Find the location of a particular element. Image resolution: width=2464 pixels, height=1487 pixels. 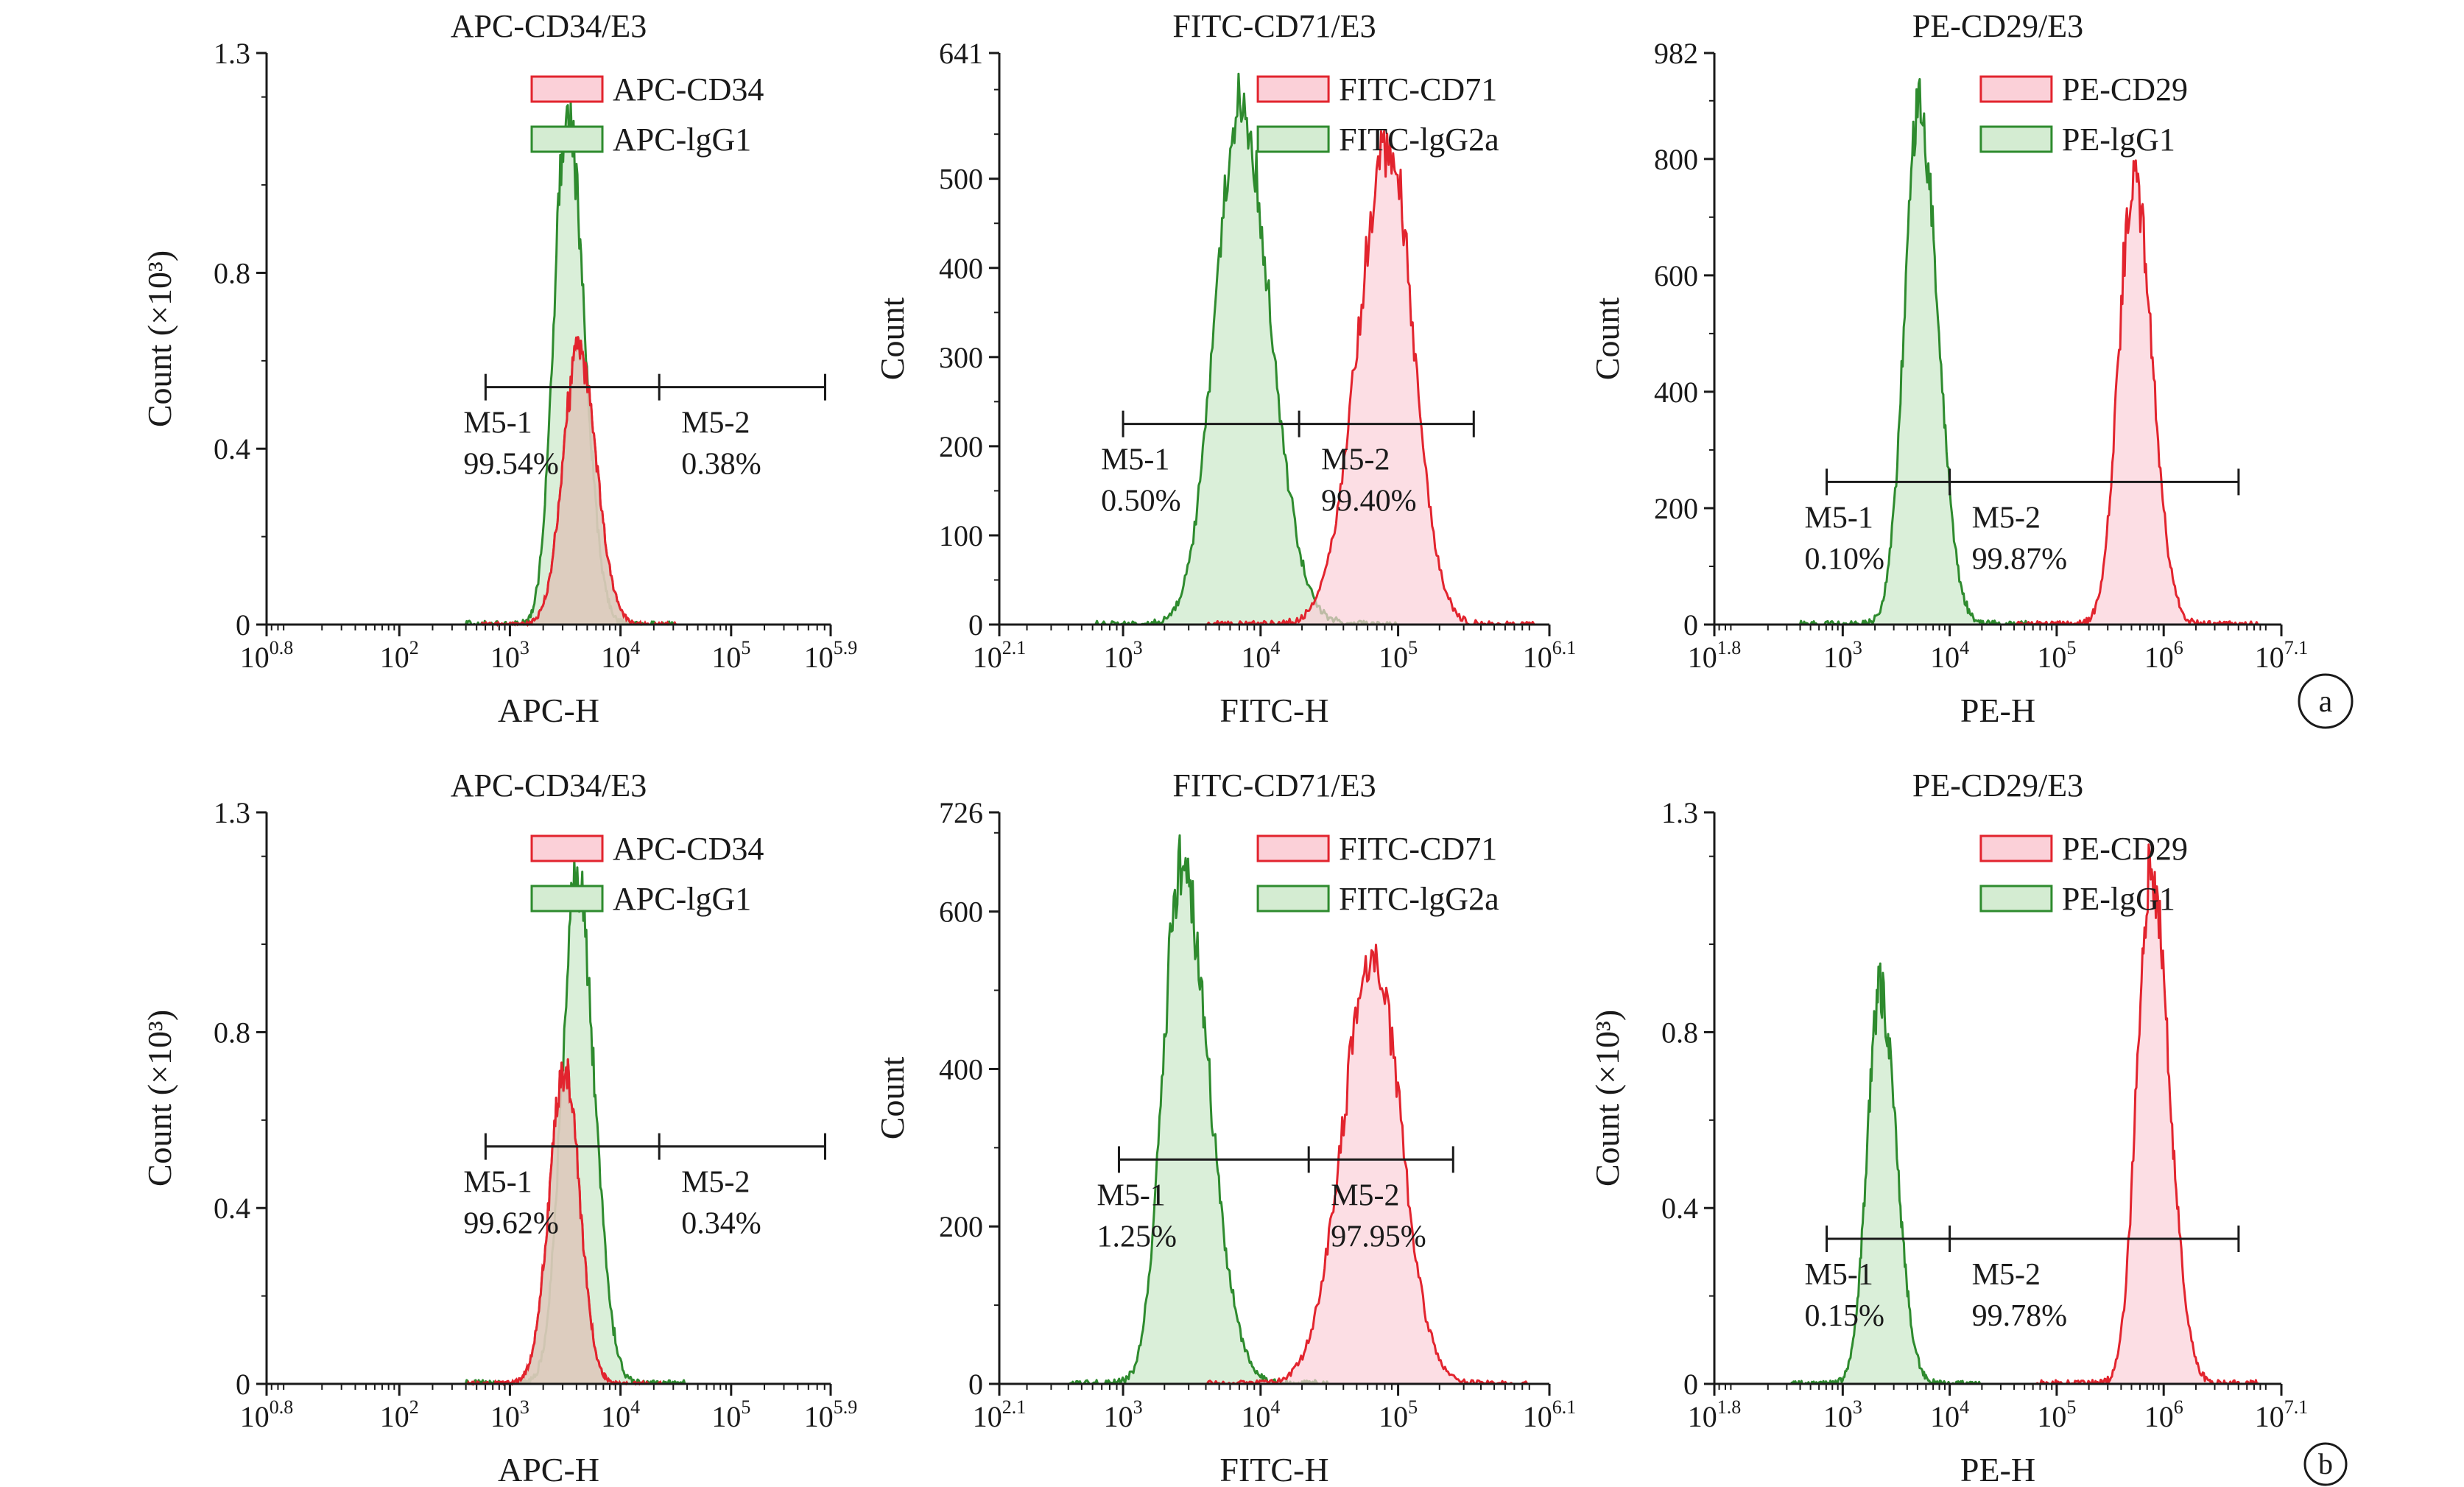

panel-label-b-circle is located at coordinates (2325, 1464).